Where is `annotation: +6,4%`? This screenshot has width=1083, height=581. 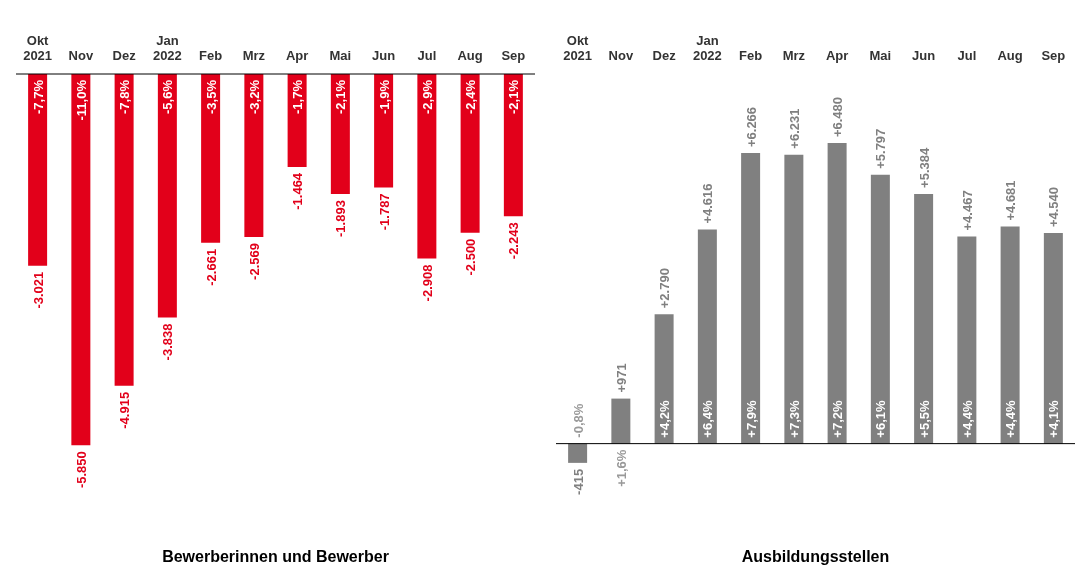 annotation: +6,4% is located at coordinates (708, 418).